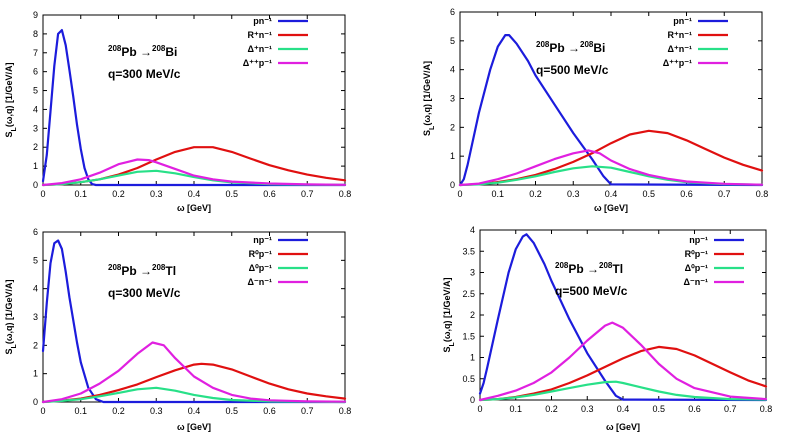 The height and width of the screenshot is (445, 785). Describe the element at coordinates (260, 35) in the screenshot. I see `legend-label: R⁺n⁻¹` at that location.